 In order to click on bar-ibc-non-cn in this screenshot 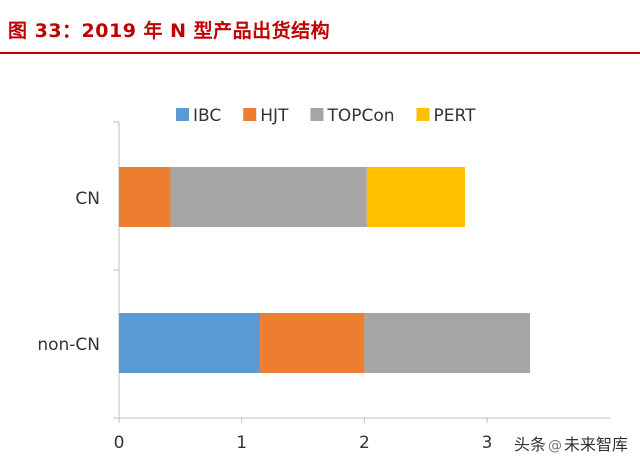, I will do `click(190, 343)`.